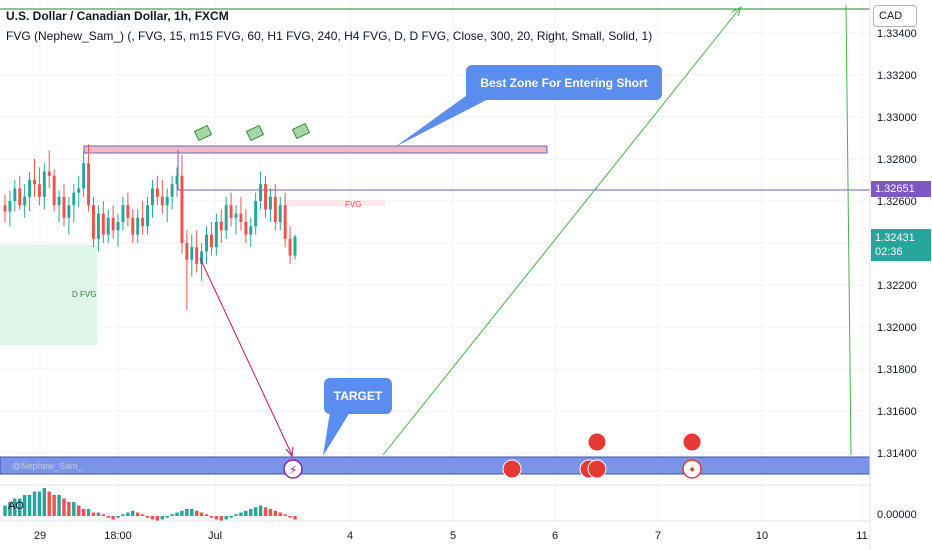  Describe the element at coordinates (897, 160) in the screenshot. I see `price-tick: 1.32800` at that location.